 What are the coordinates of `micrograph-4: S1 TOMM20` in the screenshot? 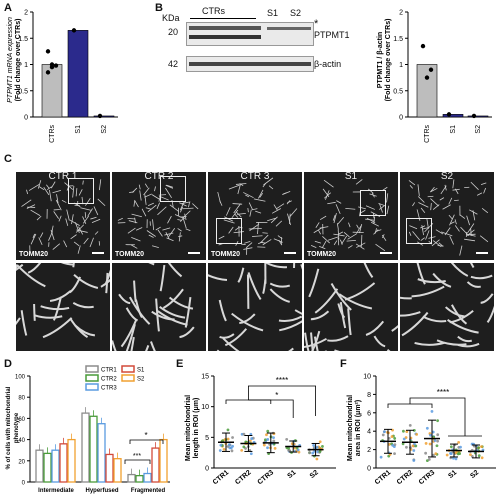 It's located at (351, 216).